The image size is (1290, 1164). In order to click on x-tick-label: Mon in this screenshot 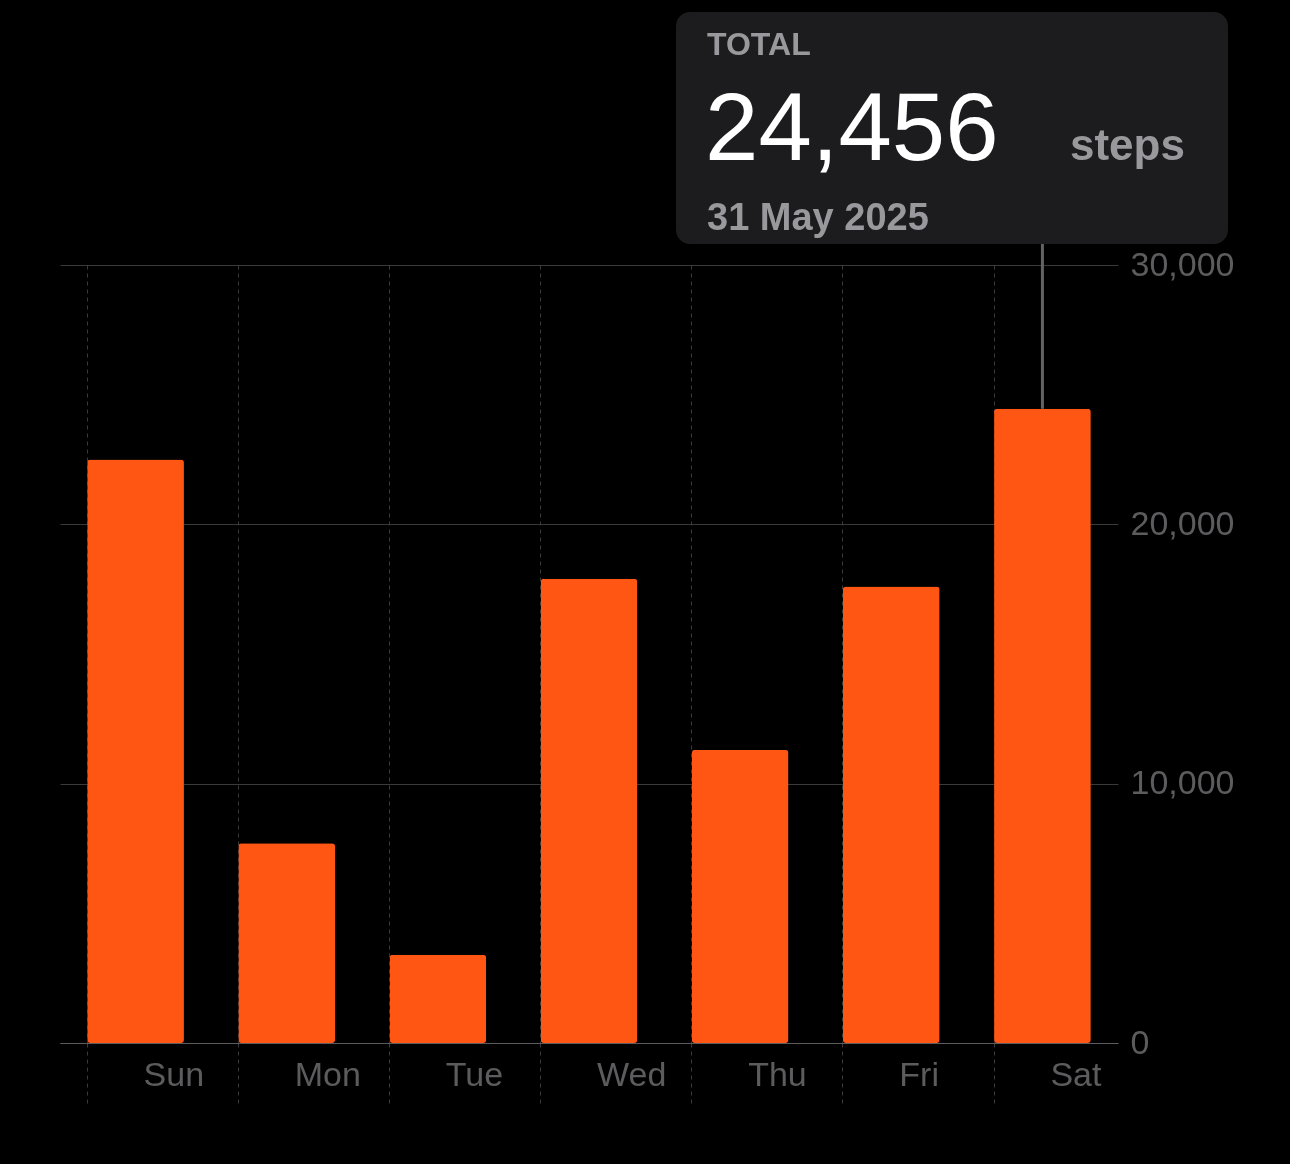, I will do `click(327, 1073)`.